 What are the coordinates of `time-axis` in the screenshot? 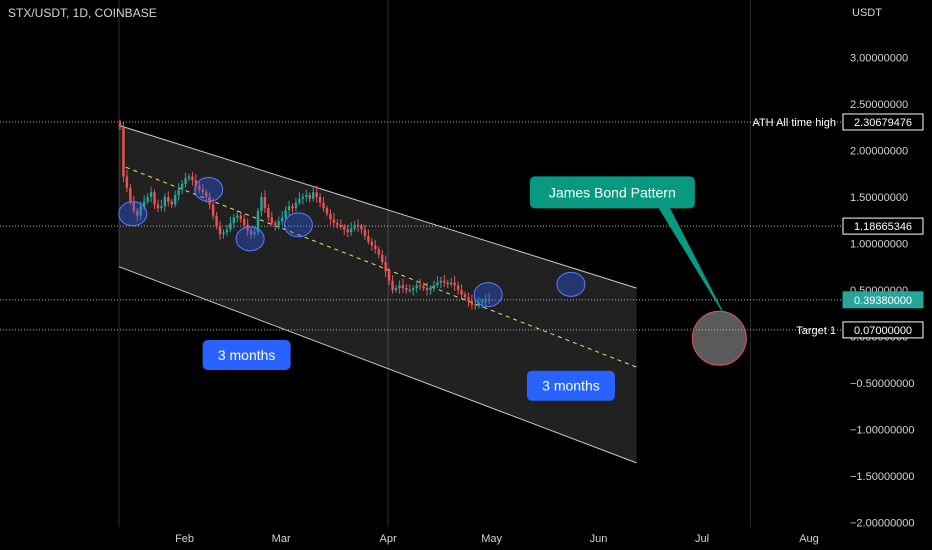 It's located at (421, 538).